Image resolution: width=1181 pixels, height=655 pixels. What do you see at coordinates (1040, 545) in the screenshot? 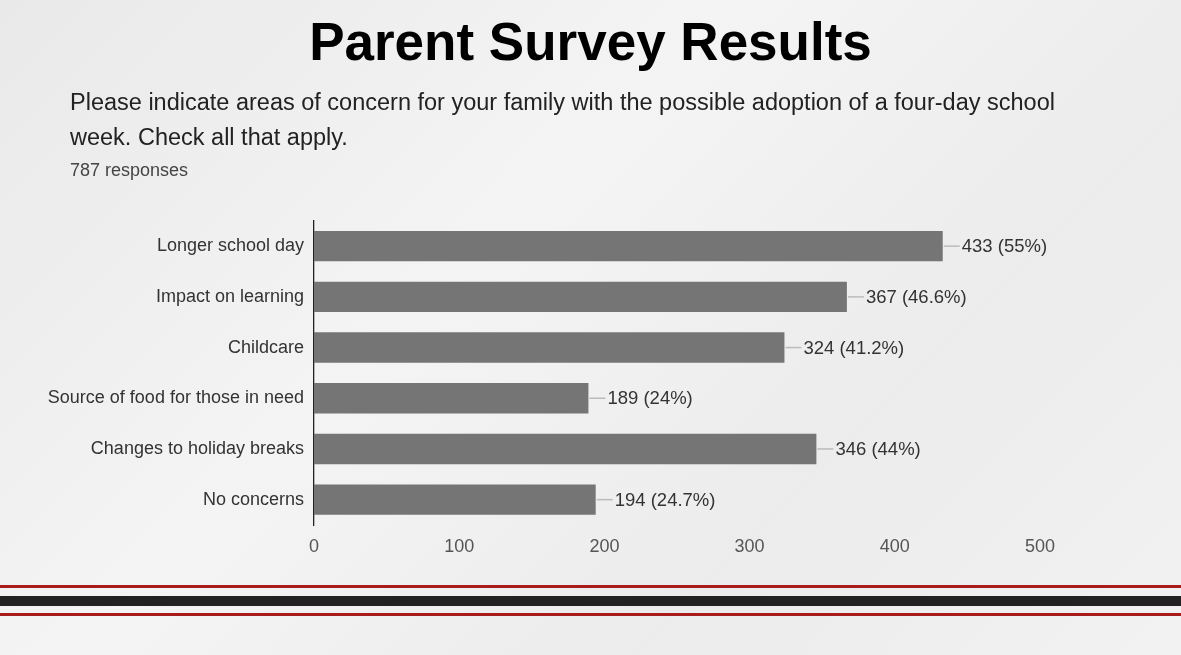
I see `x-tick-label: 500` at bounding box center [1040, 545].